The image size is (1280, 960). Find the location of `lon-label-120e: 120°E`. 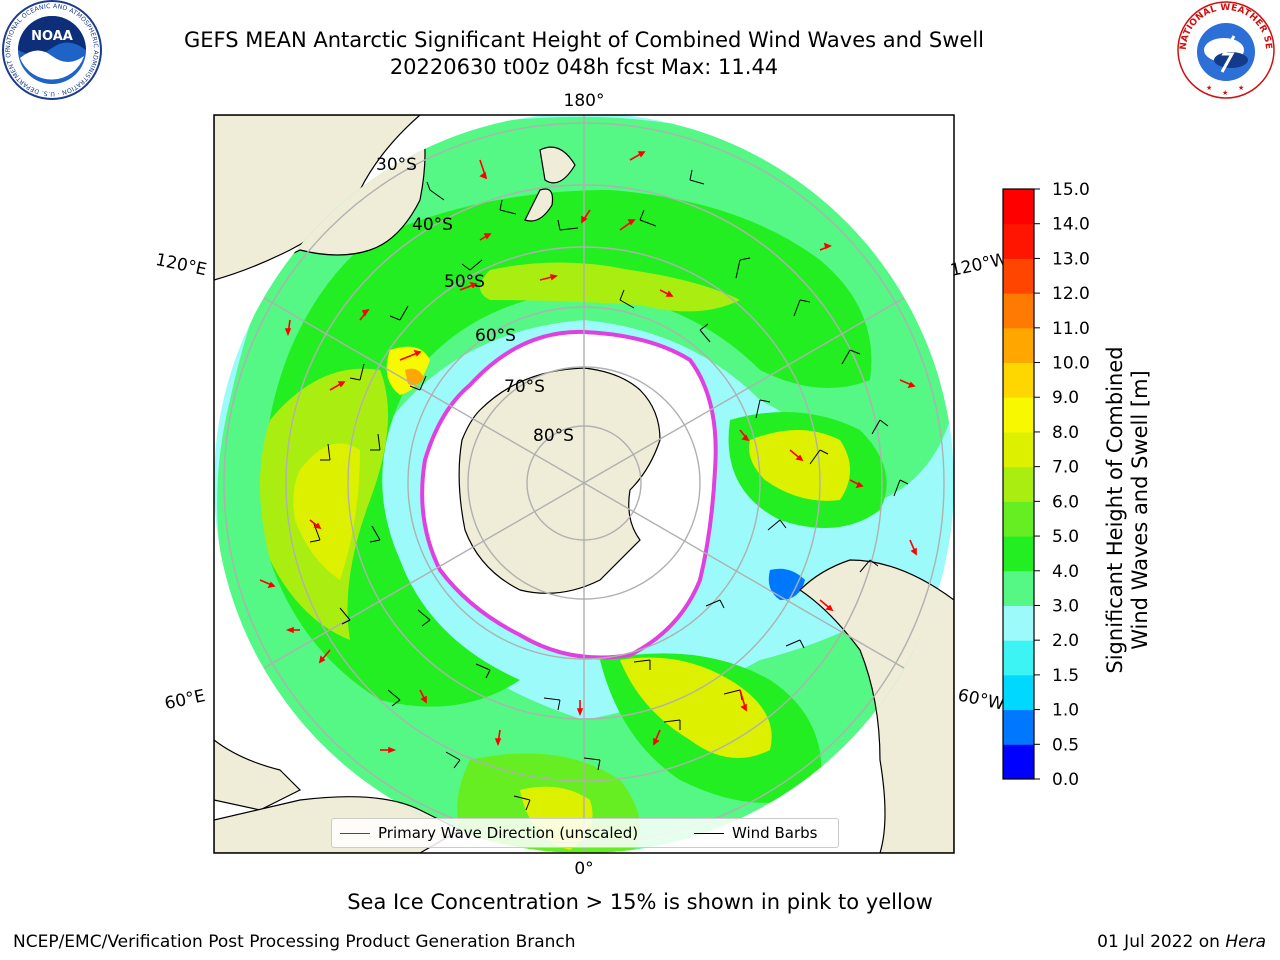

lon-label-120e: 120°E is located at coordinates (181, 265).